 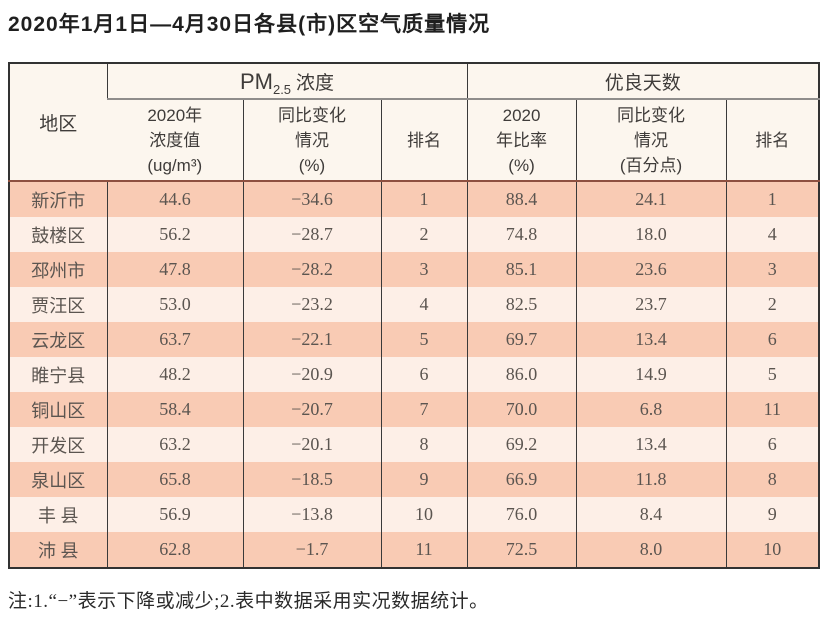 What do you see at coordinates (58, 550) in the screenshot?
I see `cell-region: 沛 县` at bounding box center [58, 550].